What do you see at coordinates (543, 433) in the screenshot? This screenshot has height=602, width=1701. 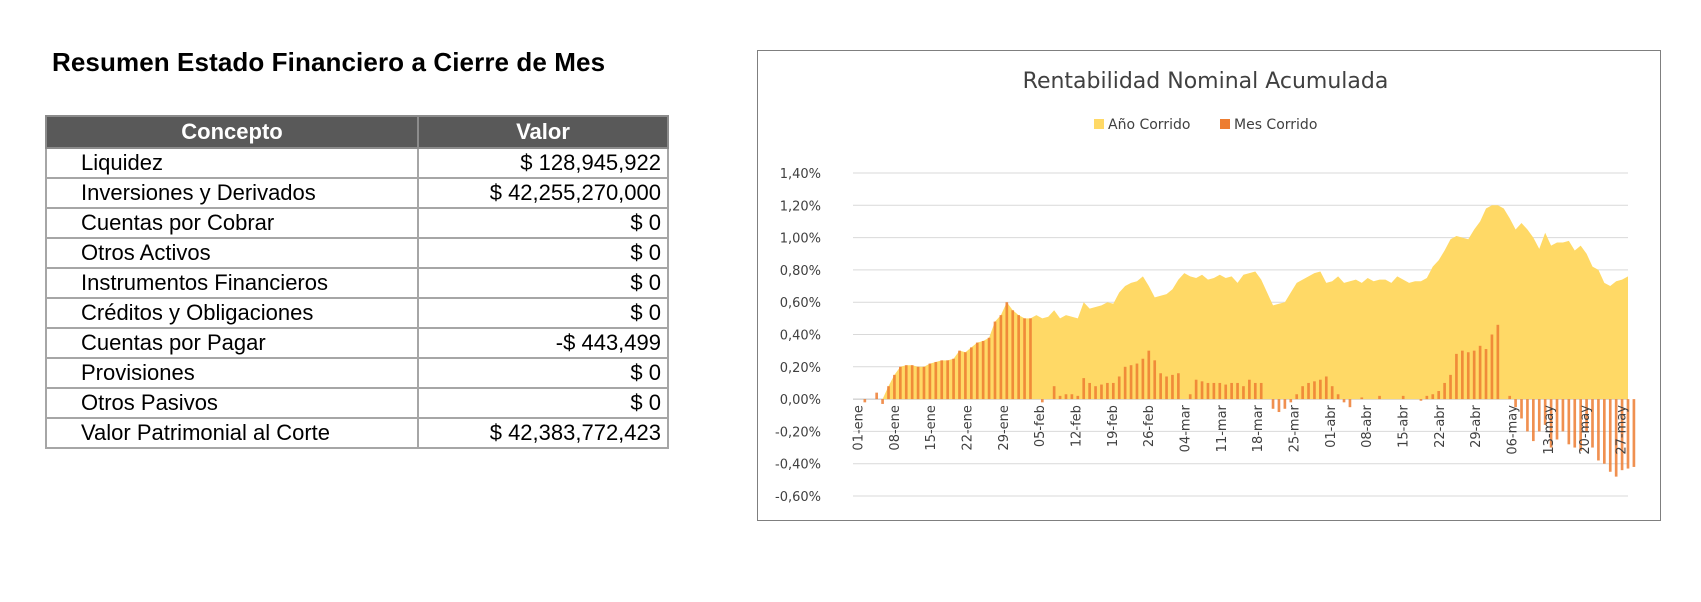 I see `row-value: $ 42,383,772,423` at bounding box center [543, 433].